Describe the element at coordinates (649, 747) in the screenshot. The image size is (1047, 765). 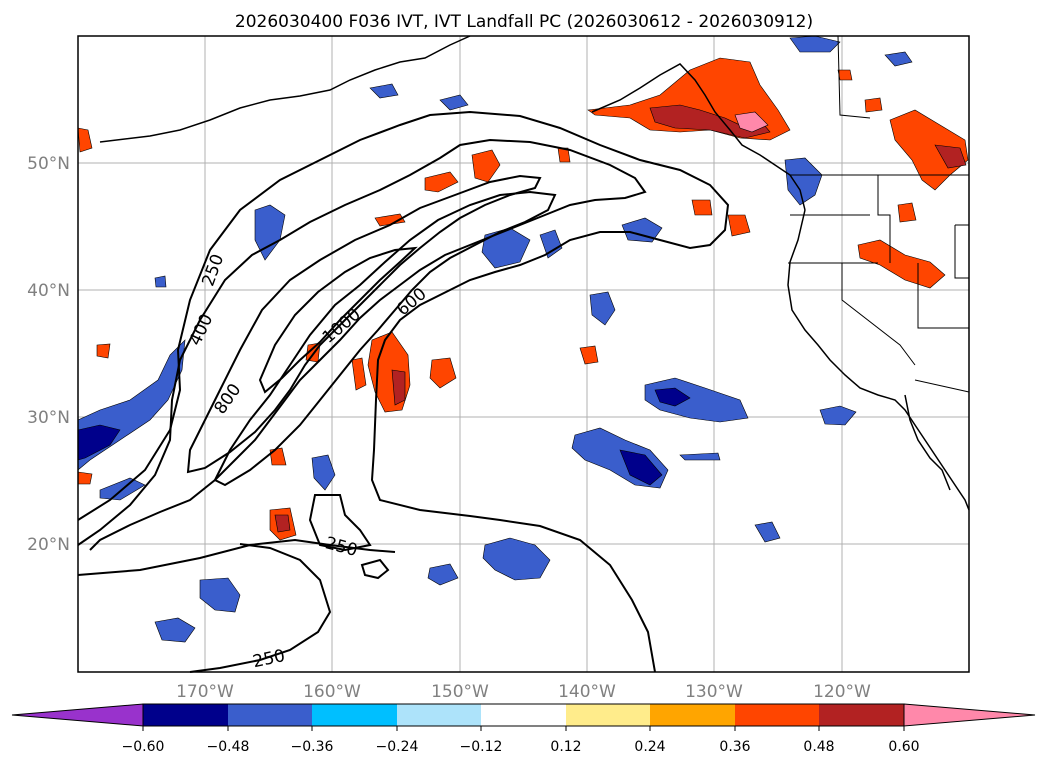
I see `colorbar-tick-label: 0.24` at that location.